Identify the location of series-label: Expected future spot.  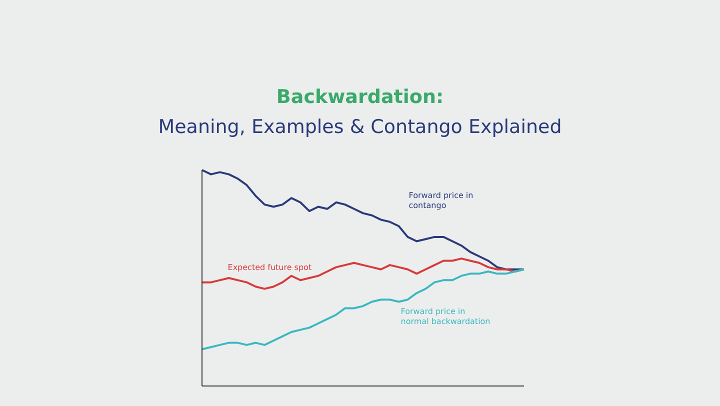
(270, 267).